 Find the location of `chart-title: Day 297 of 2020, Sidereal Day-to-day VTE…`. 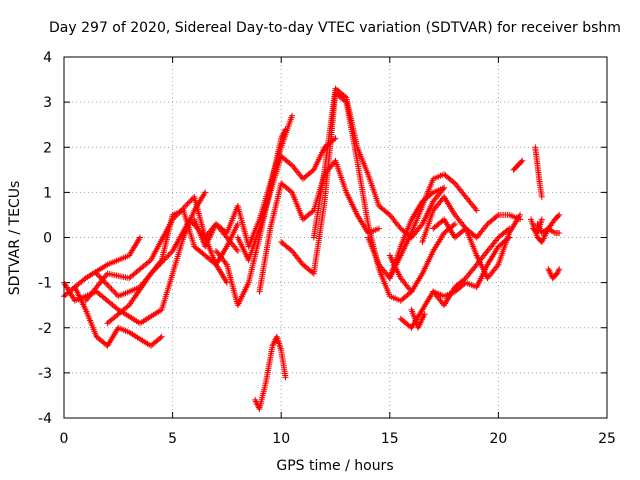

chart-title: Day 297 of 2020, Sidereal Day-to-day VTE… is located at coordinates (335, 28).